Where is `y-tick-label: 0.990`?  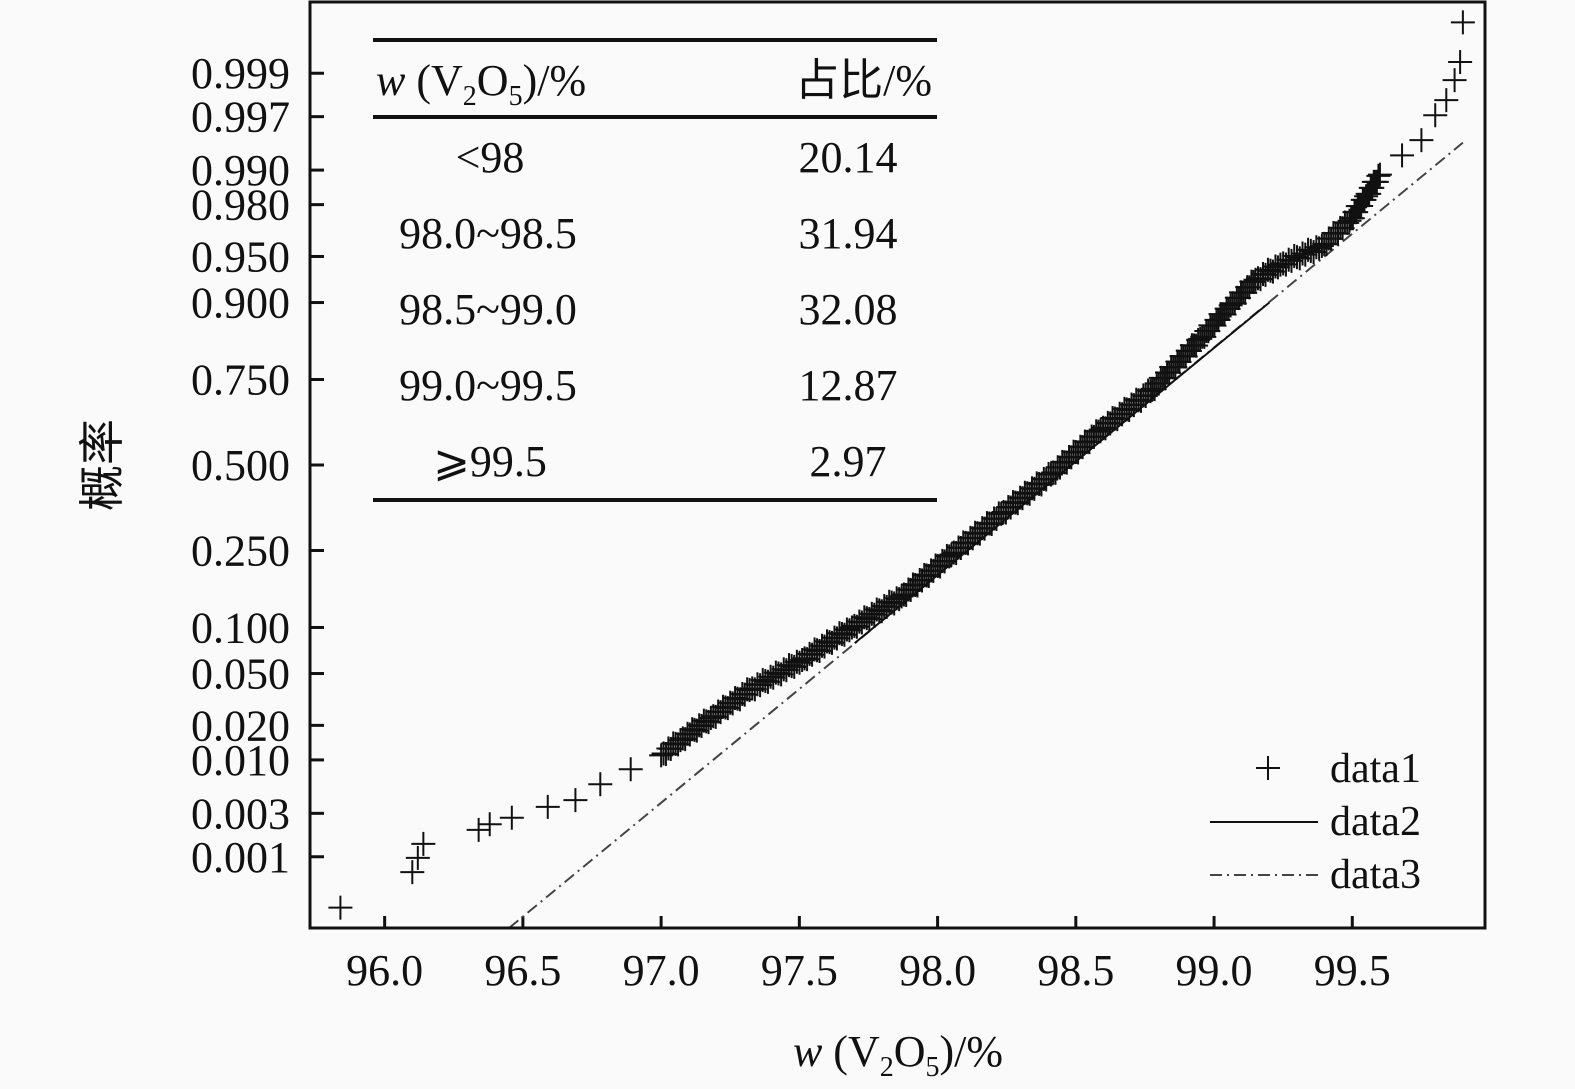
y-tick-label: 0.990 is located at coordinates (240, 170).